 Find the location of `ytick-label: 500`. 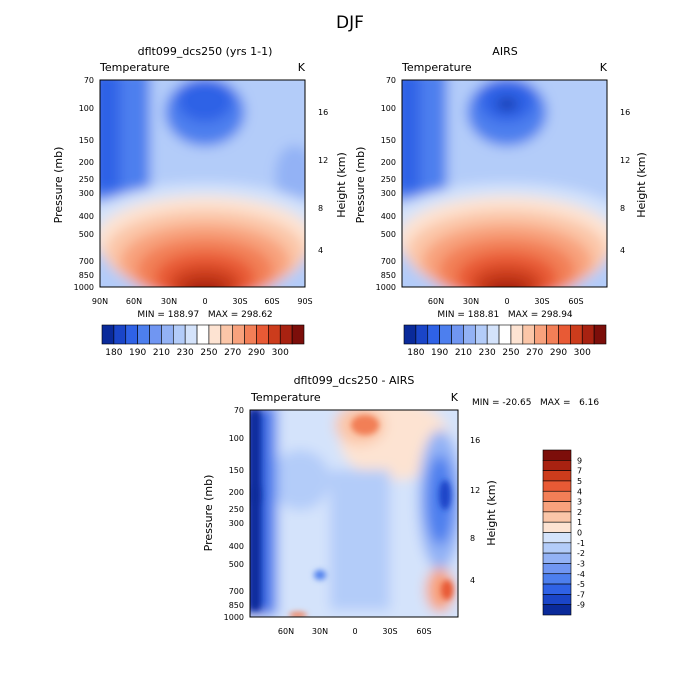

ytick-label: 500 is located at coordinates (236, 564).